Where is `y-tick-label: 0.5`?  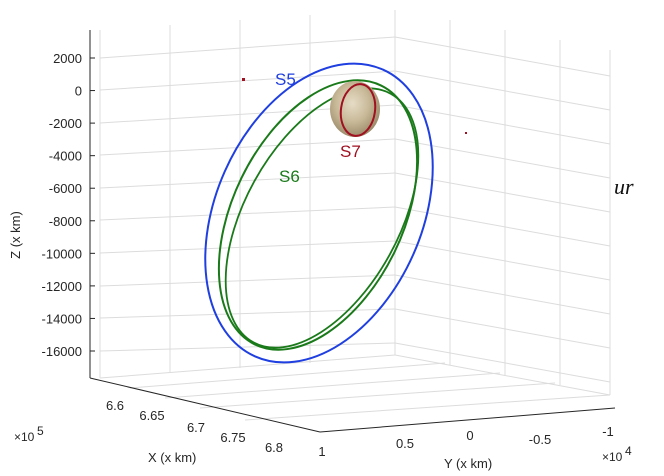 y-tick-label: 0.5 is located at coordinates (405, 443).